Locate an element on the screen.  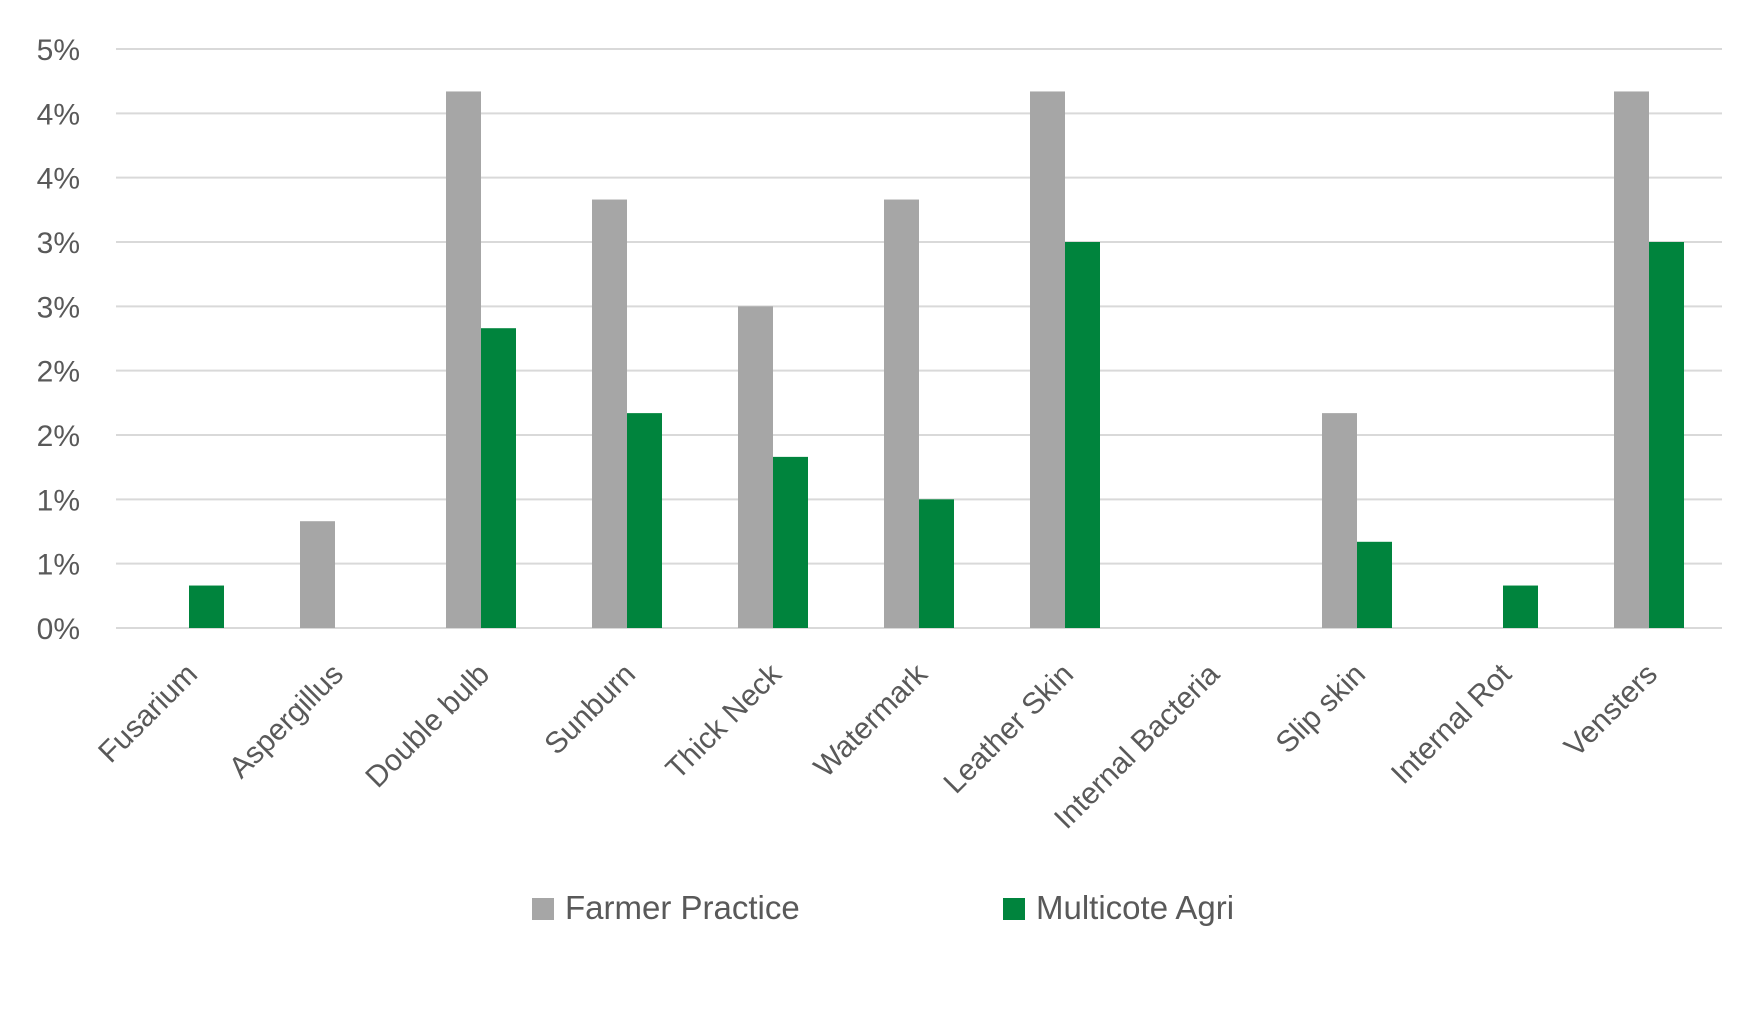
x-tick-label: Watermark is located at coordinates (871, 720).